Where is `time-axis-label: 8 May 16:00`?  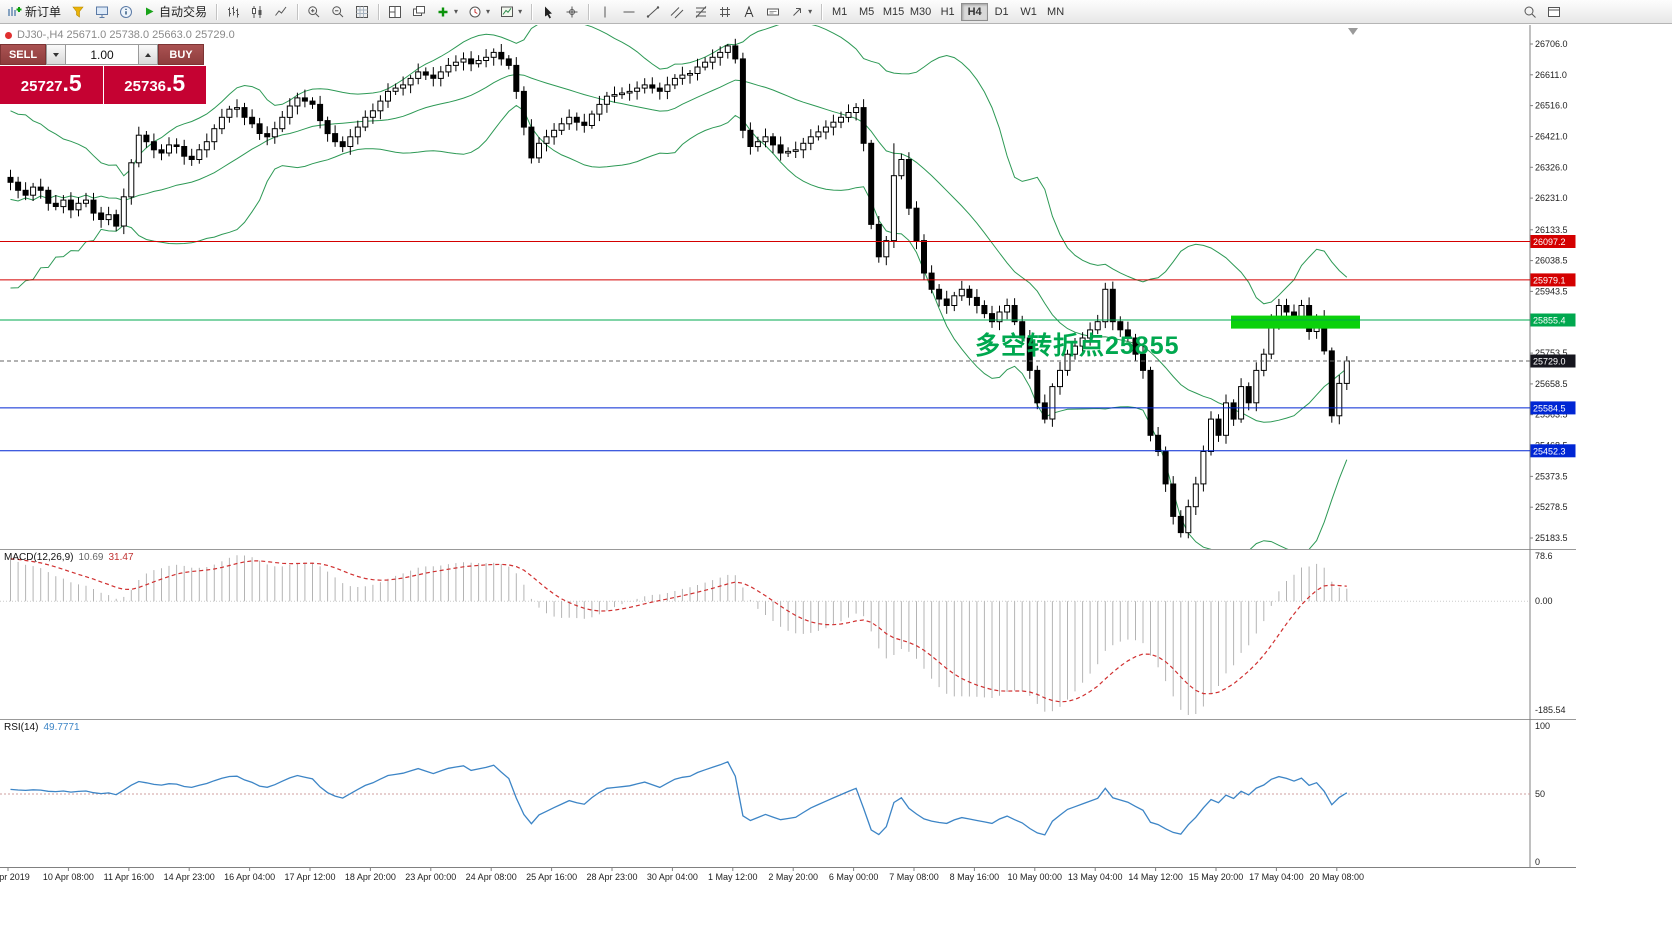
time-axis-label: 8 May 16:00 is located at coordinates (975, 877).